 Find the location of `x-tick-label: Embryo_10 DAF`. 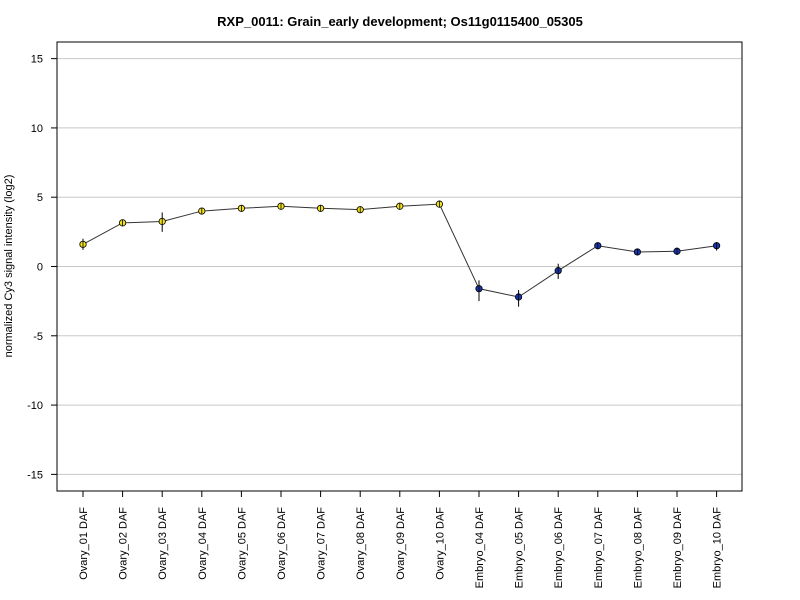

x-tick-label: Embryo_10 DAF is located at coordinates (718, 548).